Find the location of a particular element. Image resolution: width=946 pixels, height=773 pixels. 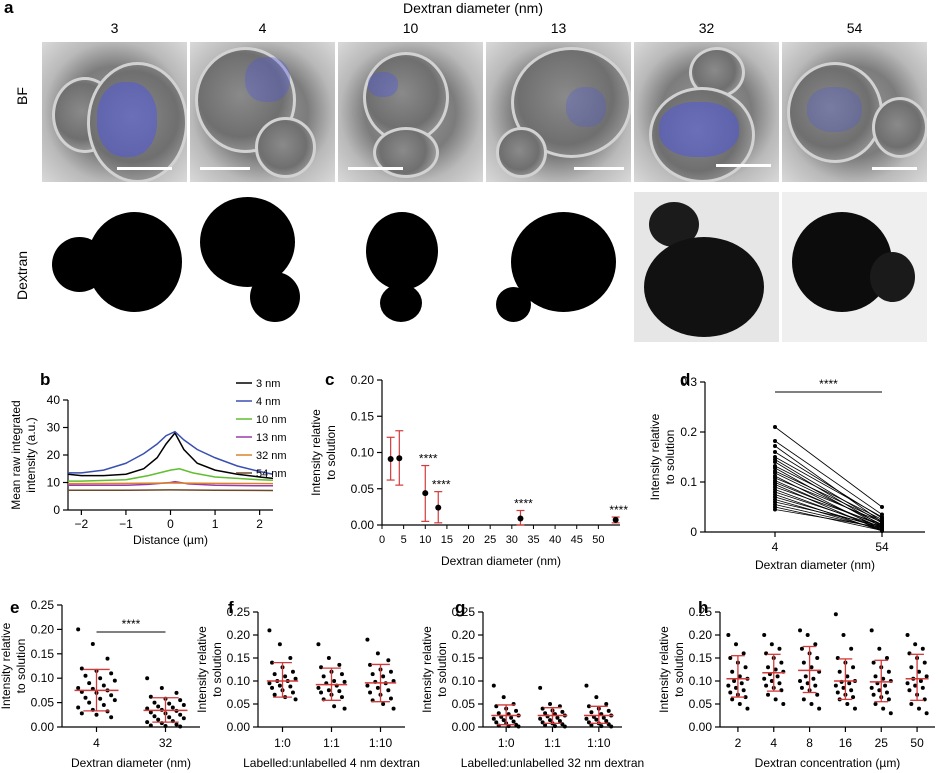

y-tick-label: 0.00 is located at coordinates (701, 727).